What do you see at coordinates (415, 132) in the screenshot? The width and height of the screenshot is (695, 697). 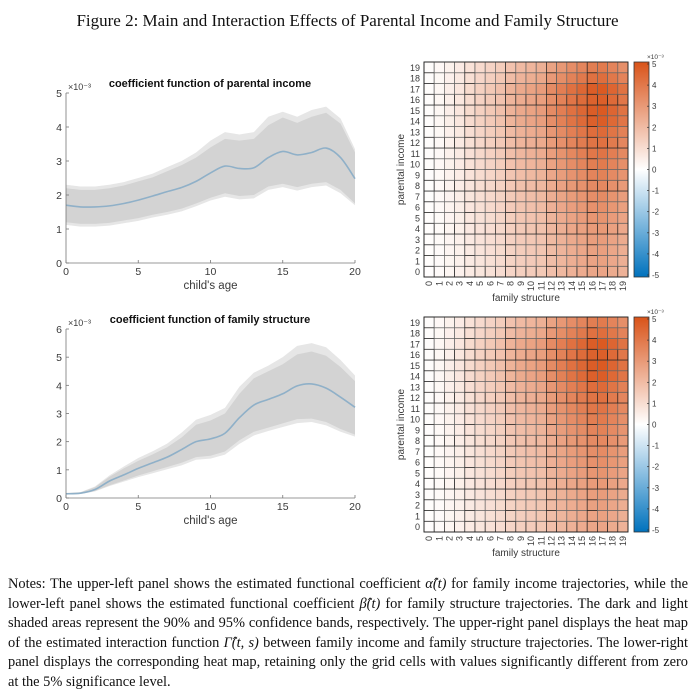 I see `y-tick-label: 13` at bounding box center [415, 132].